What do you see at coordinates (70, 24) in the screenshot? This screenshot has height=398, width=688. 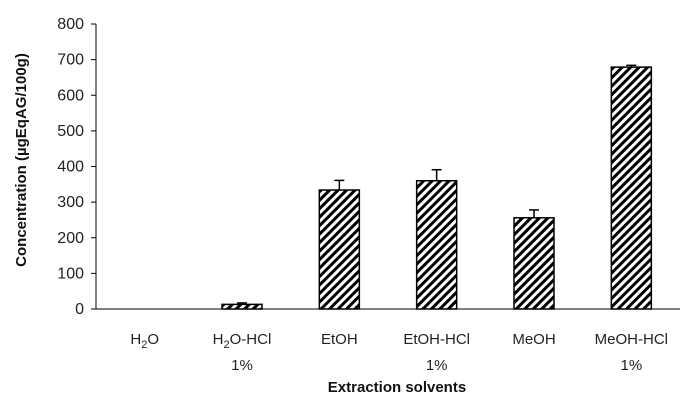 I see `y-tick-label: 800` at bounding box center [70, 24].